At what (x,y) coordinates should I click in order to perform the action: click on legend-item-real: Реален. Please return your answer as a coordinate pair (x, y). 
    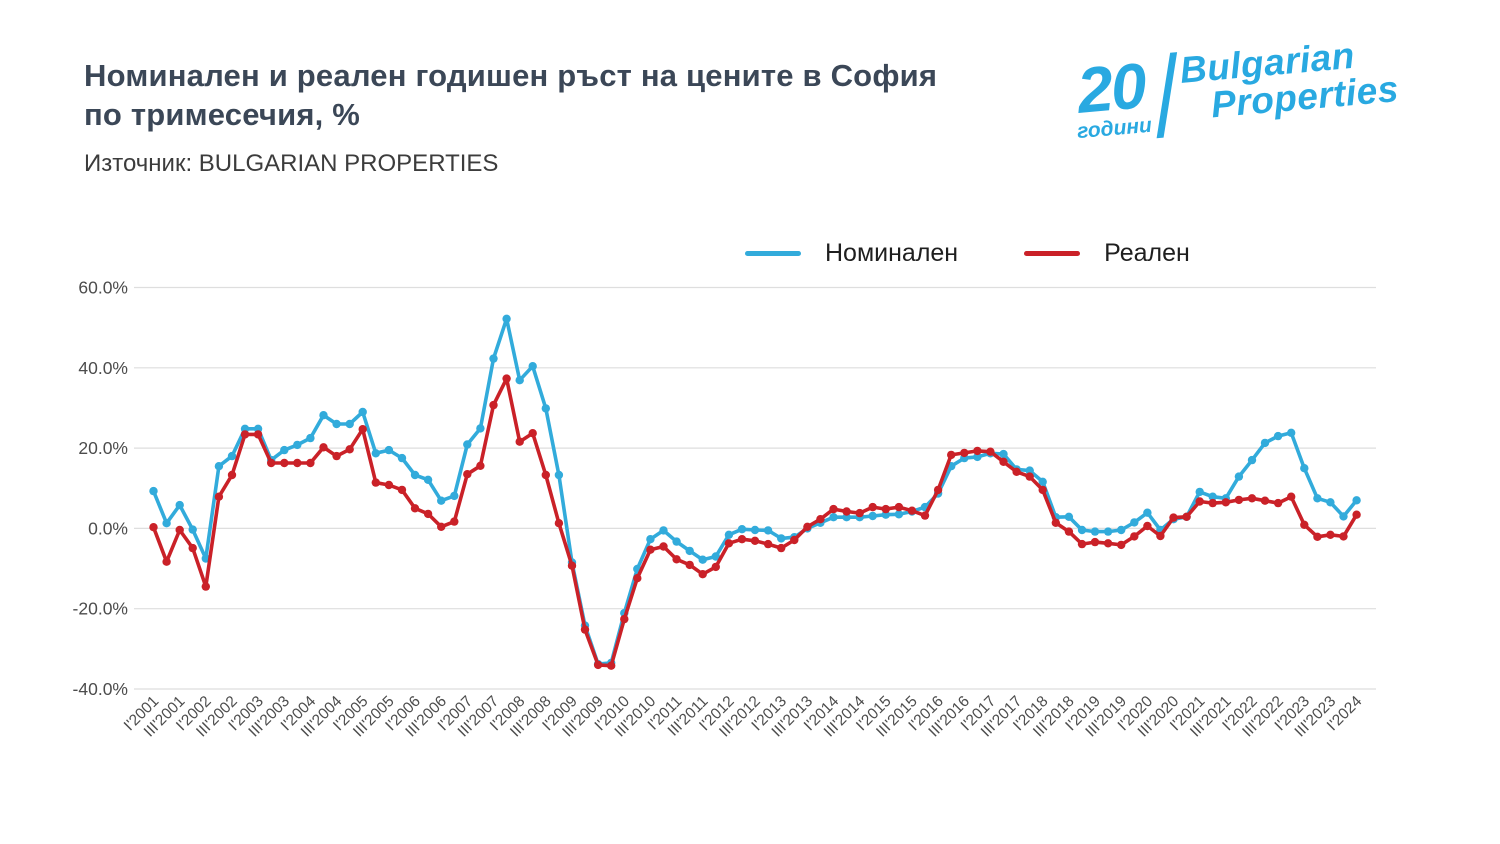
    Looking at the image, I should click on (1107, 253).